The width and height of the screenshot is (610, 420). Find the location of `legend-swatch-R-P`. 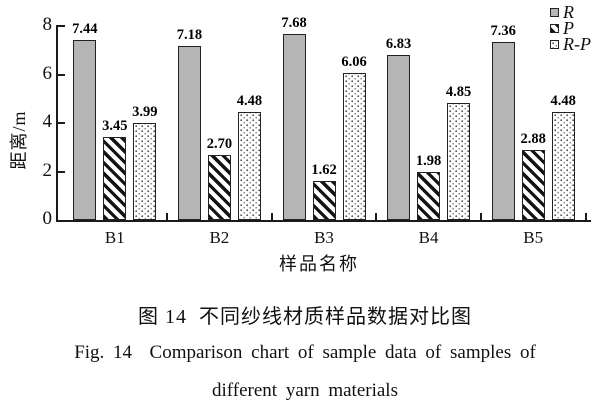

legend-swatch-R-P is located at coordinates (554, 44).